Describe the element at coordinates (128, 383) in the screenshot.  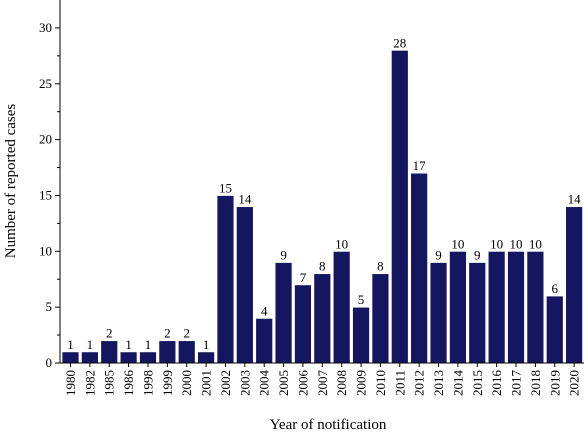
I see `x-tick-label: 1986` at that location.